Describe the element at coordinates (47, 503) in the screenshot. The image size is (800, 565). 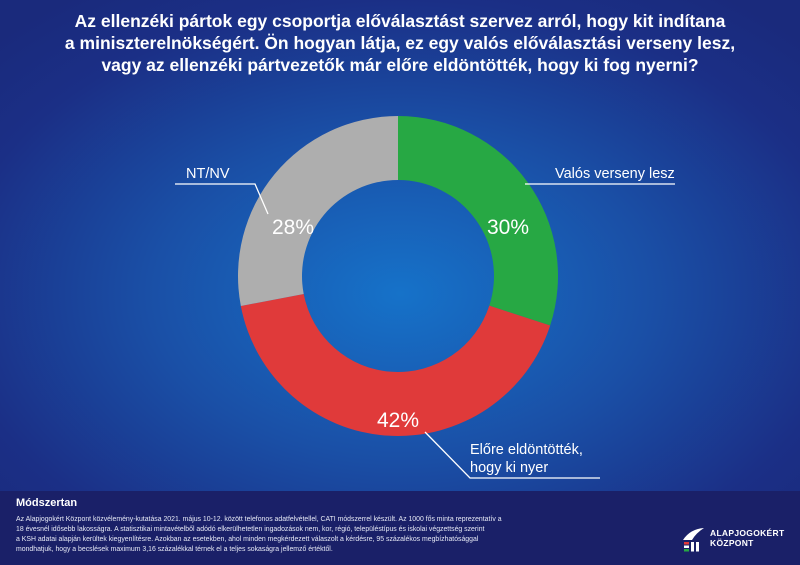
I see `methodology-title: Módszertan` at that location.